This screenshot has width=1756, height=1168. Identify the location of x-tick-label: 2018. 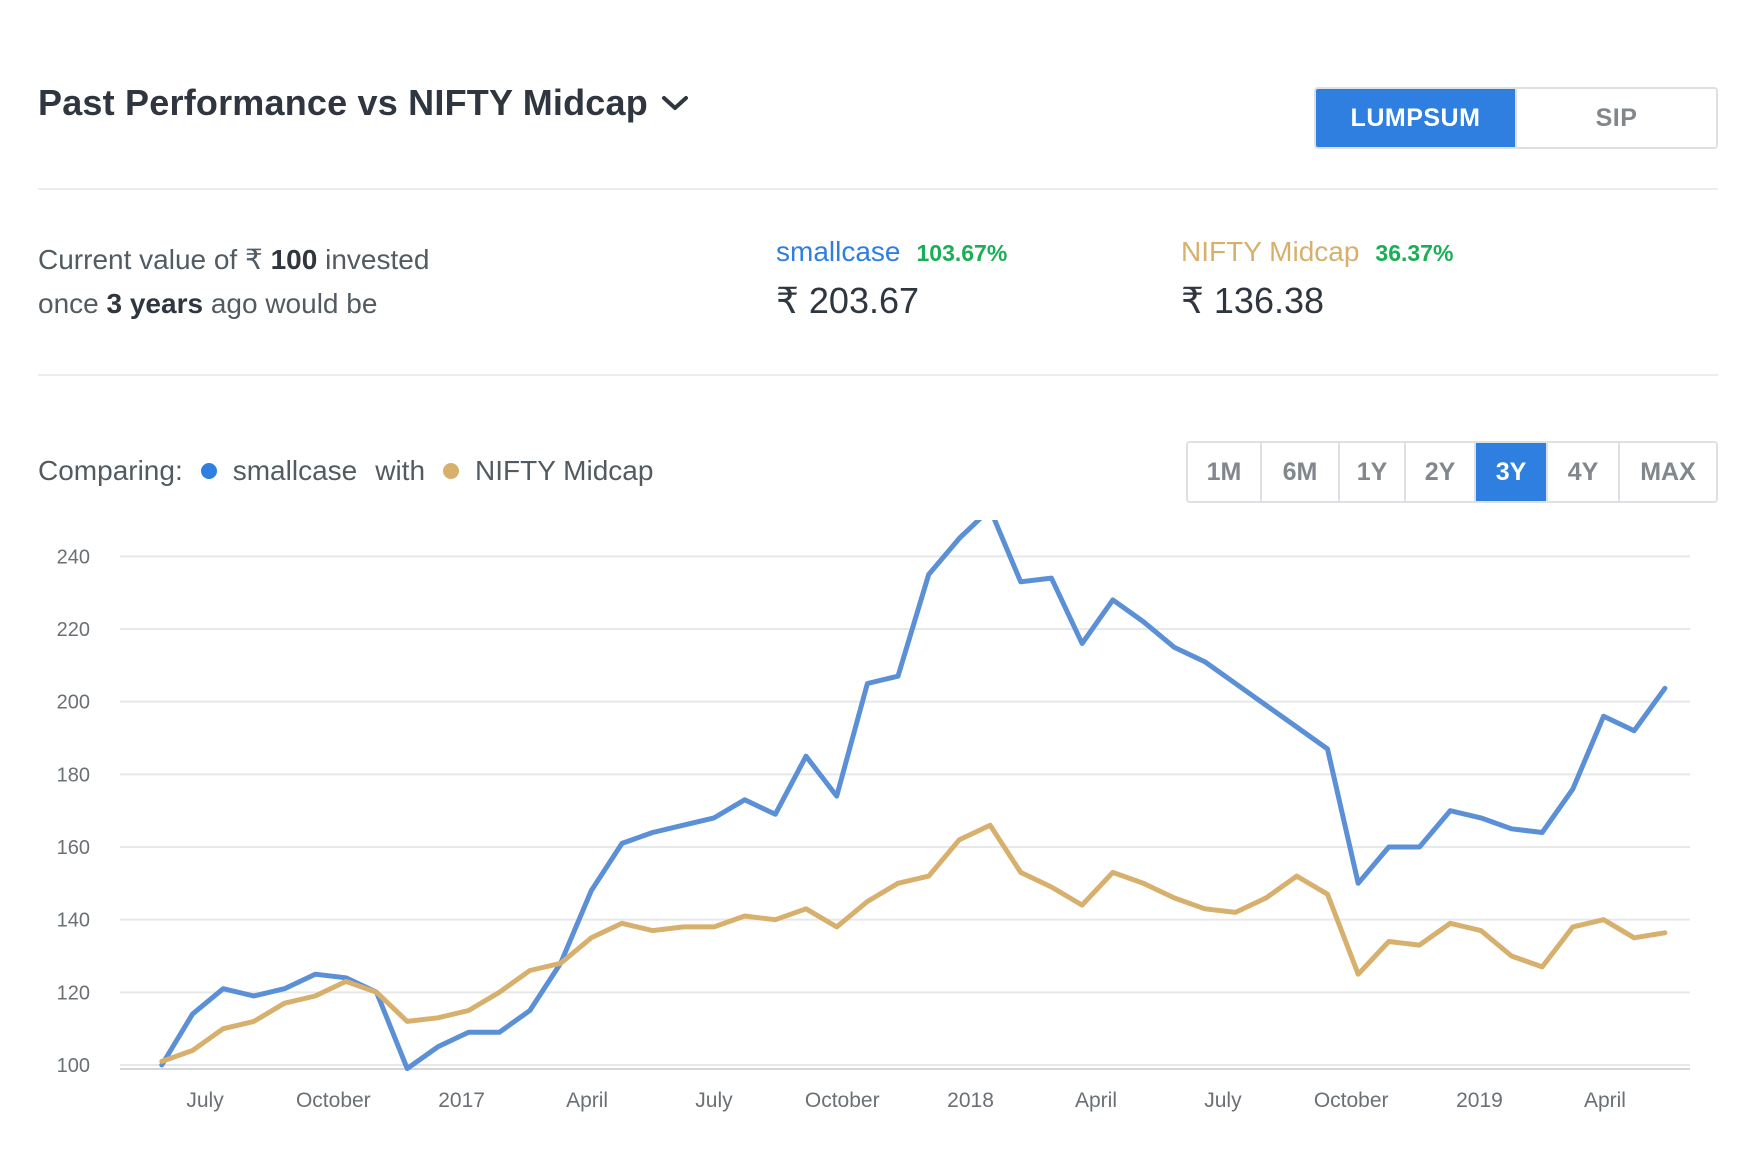
(970, 1100).